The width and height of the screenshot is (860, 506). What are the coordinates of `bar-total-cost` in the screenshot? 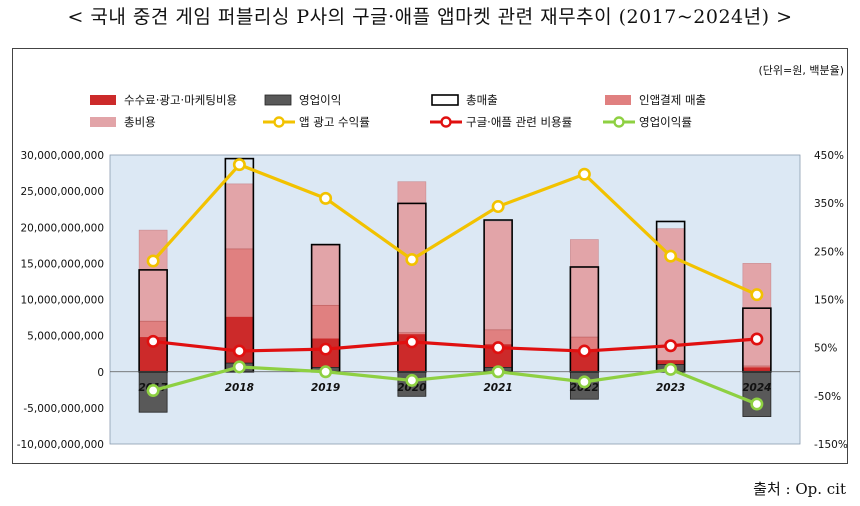 It's located at (757, 318).